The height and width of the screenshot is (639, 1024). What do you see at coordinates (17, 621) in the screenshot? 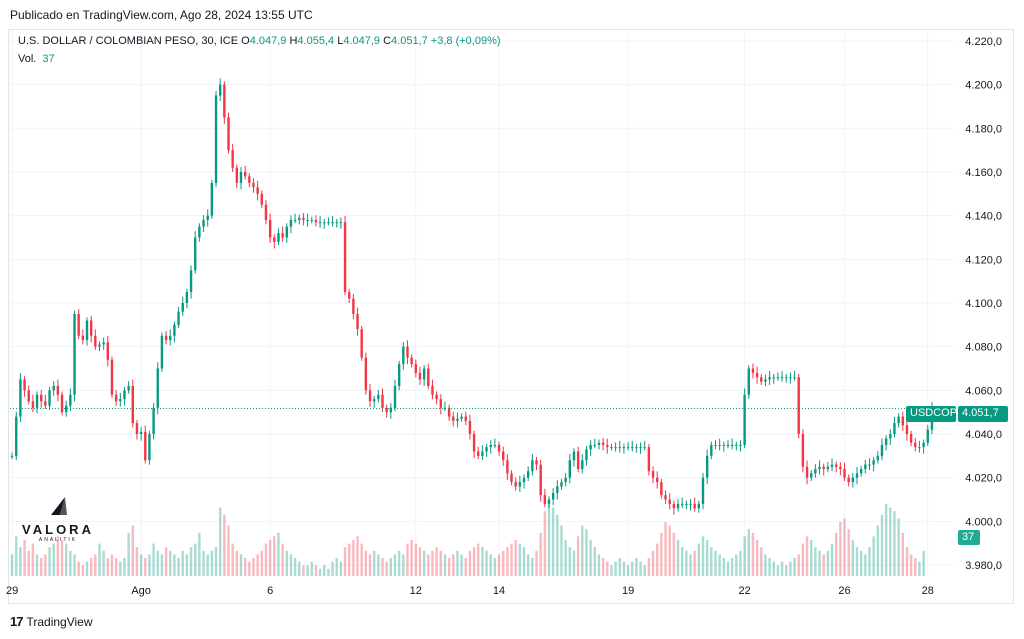
I see `tradingview-logo-icon: 17` at bounding box center [17, 621].